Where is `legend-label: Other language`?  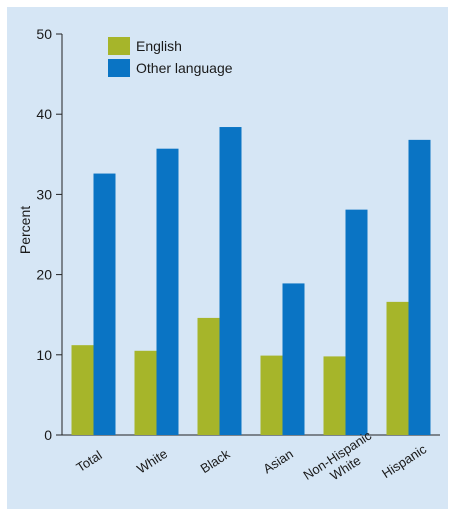 legend-label: Other language is located at coordinates (184, 68).